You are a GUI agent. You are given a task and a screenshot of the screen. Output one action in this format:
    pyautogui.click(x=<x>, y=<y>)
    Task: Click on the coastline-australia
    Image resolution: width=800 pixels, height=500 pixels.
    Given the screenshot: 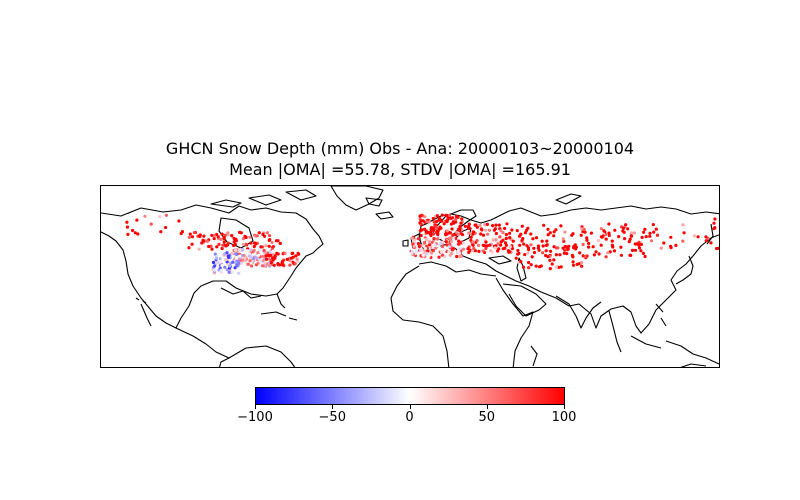 What is the action you would take?
    pyautogui.click(x=693, y=365)
    